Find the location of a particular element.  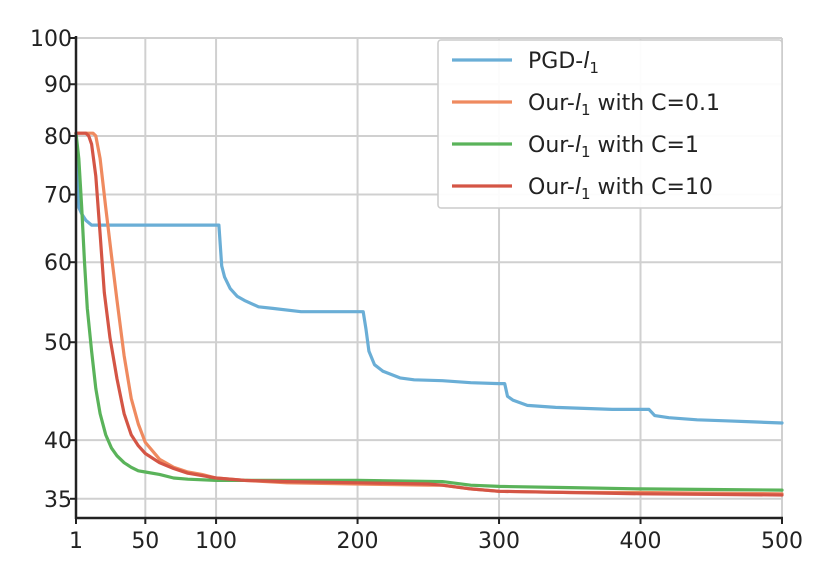

x-tick-label: 50 is located at coordinates (145, 541).